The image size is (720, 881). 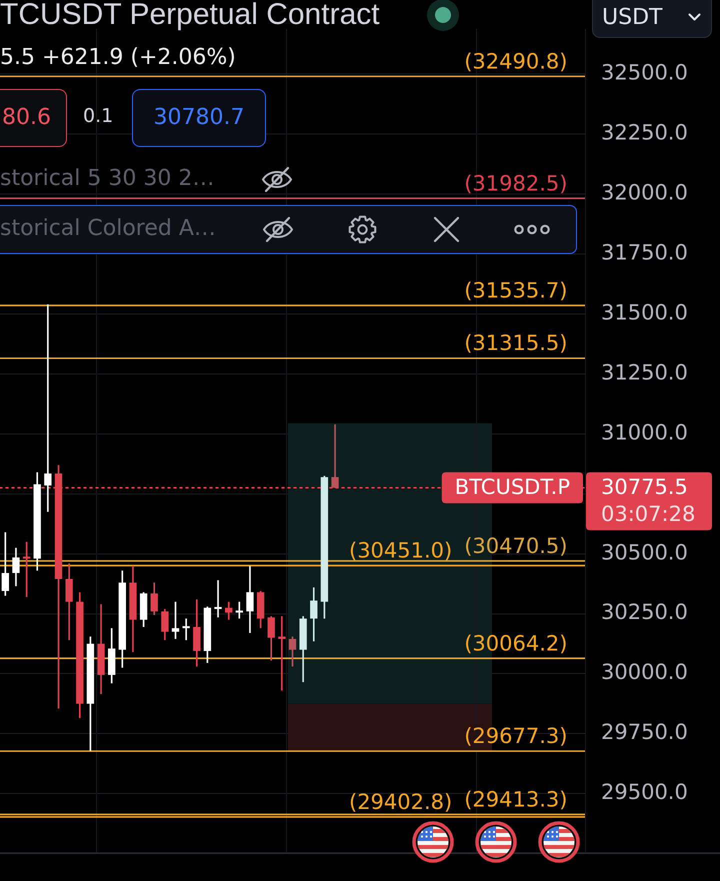 What do you see at coordinates (400, 802) in the screenshot?
I see `ref-line-label: (29402.8)` at bounding box center [400, 802].